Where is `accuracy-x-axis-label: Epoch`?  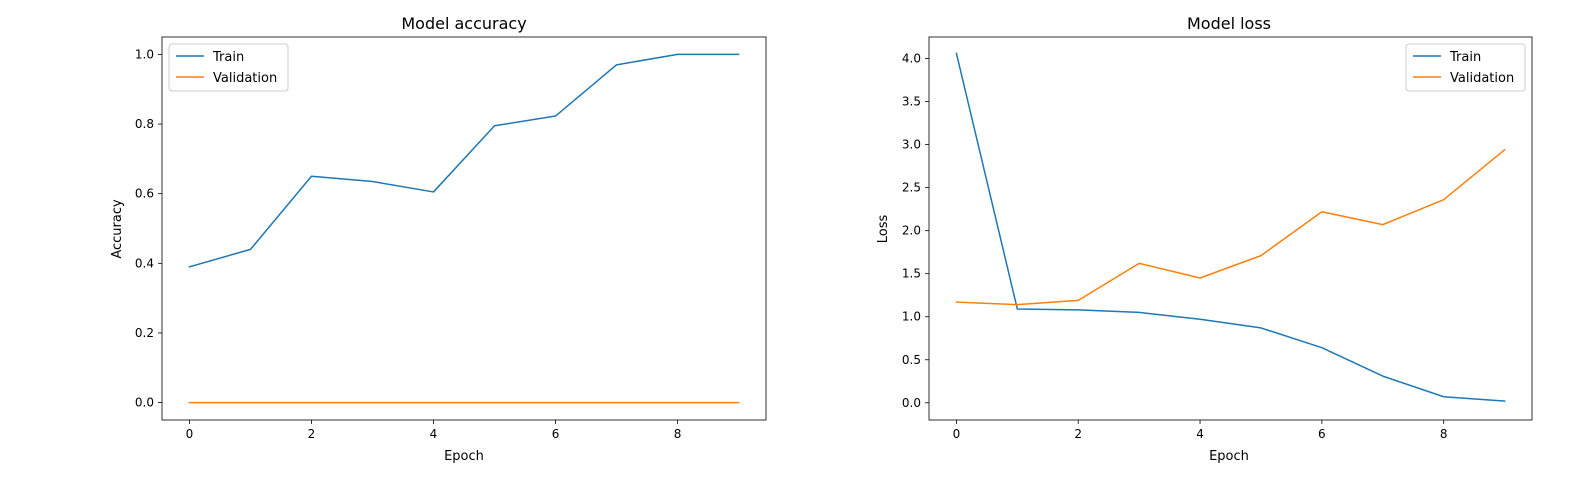
accuracy-x-axis-label: Epoch is located at coordinates (464, 456).